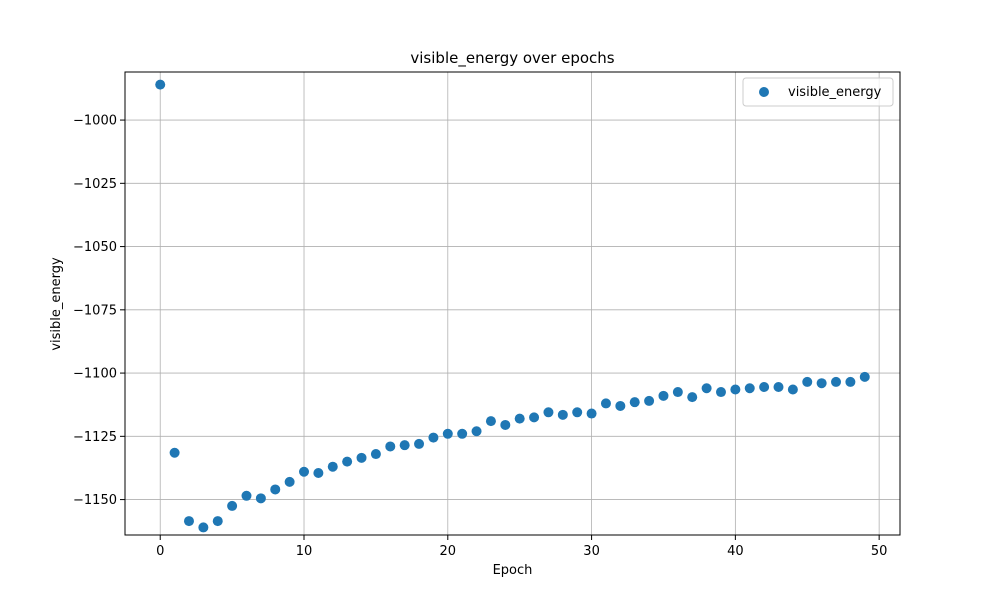 Image resolution: width=1000 pixels, height=600 pixels. What do you see at coordinates (512, 58) in the screenshot?
I see `chart-title: visible_energy over epochs` at bounding box center [512, 58].